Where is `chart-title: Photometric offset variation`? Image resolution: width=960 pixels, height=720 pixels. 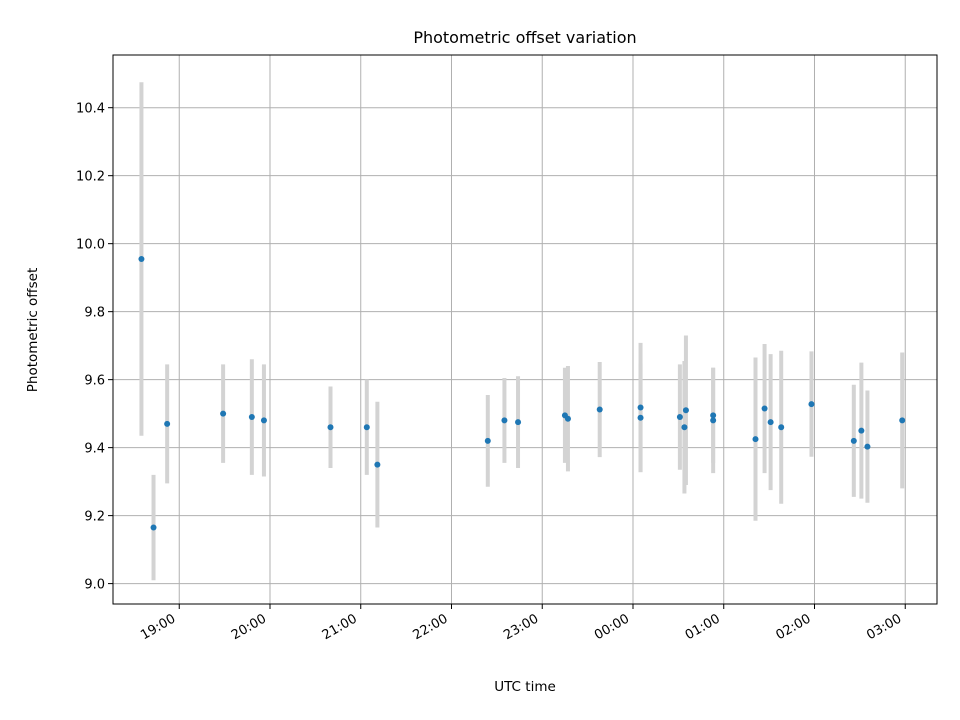 chart-title: Photometric offset variation is located at coordinates (524, 37).